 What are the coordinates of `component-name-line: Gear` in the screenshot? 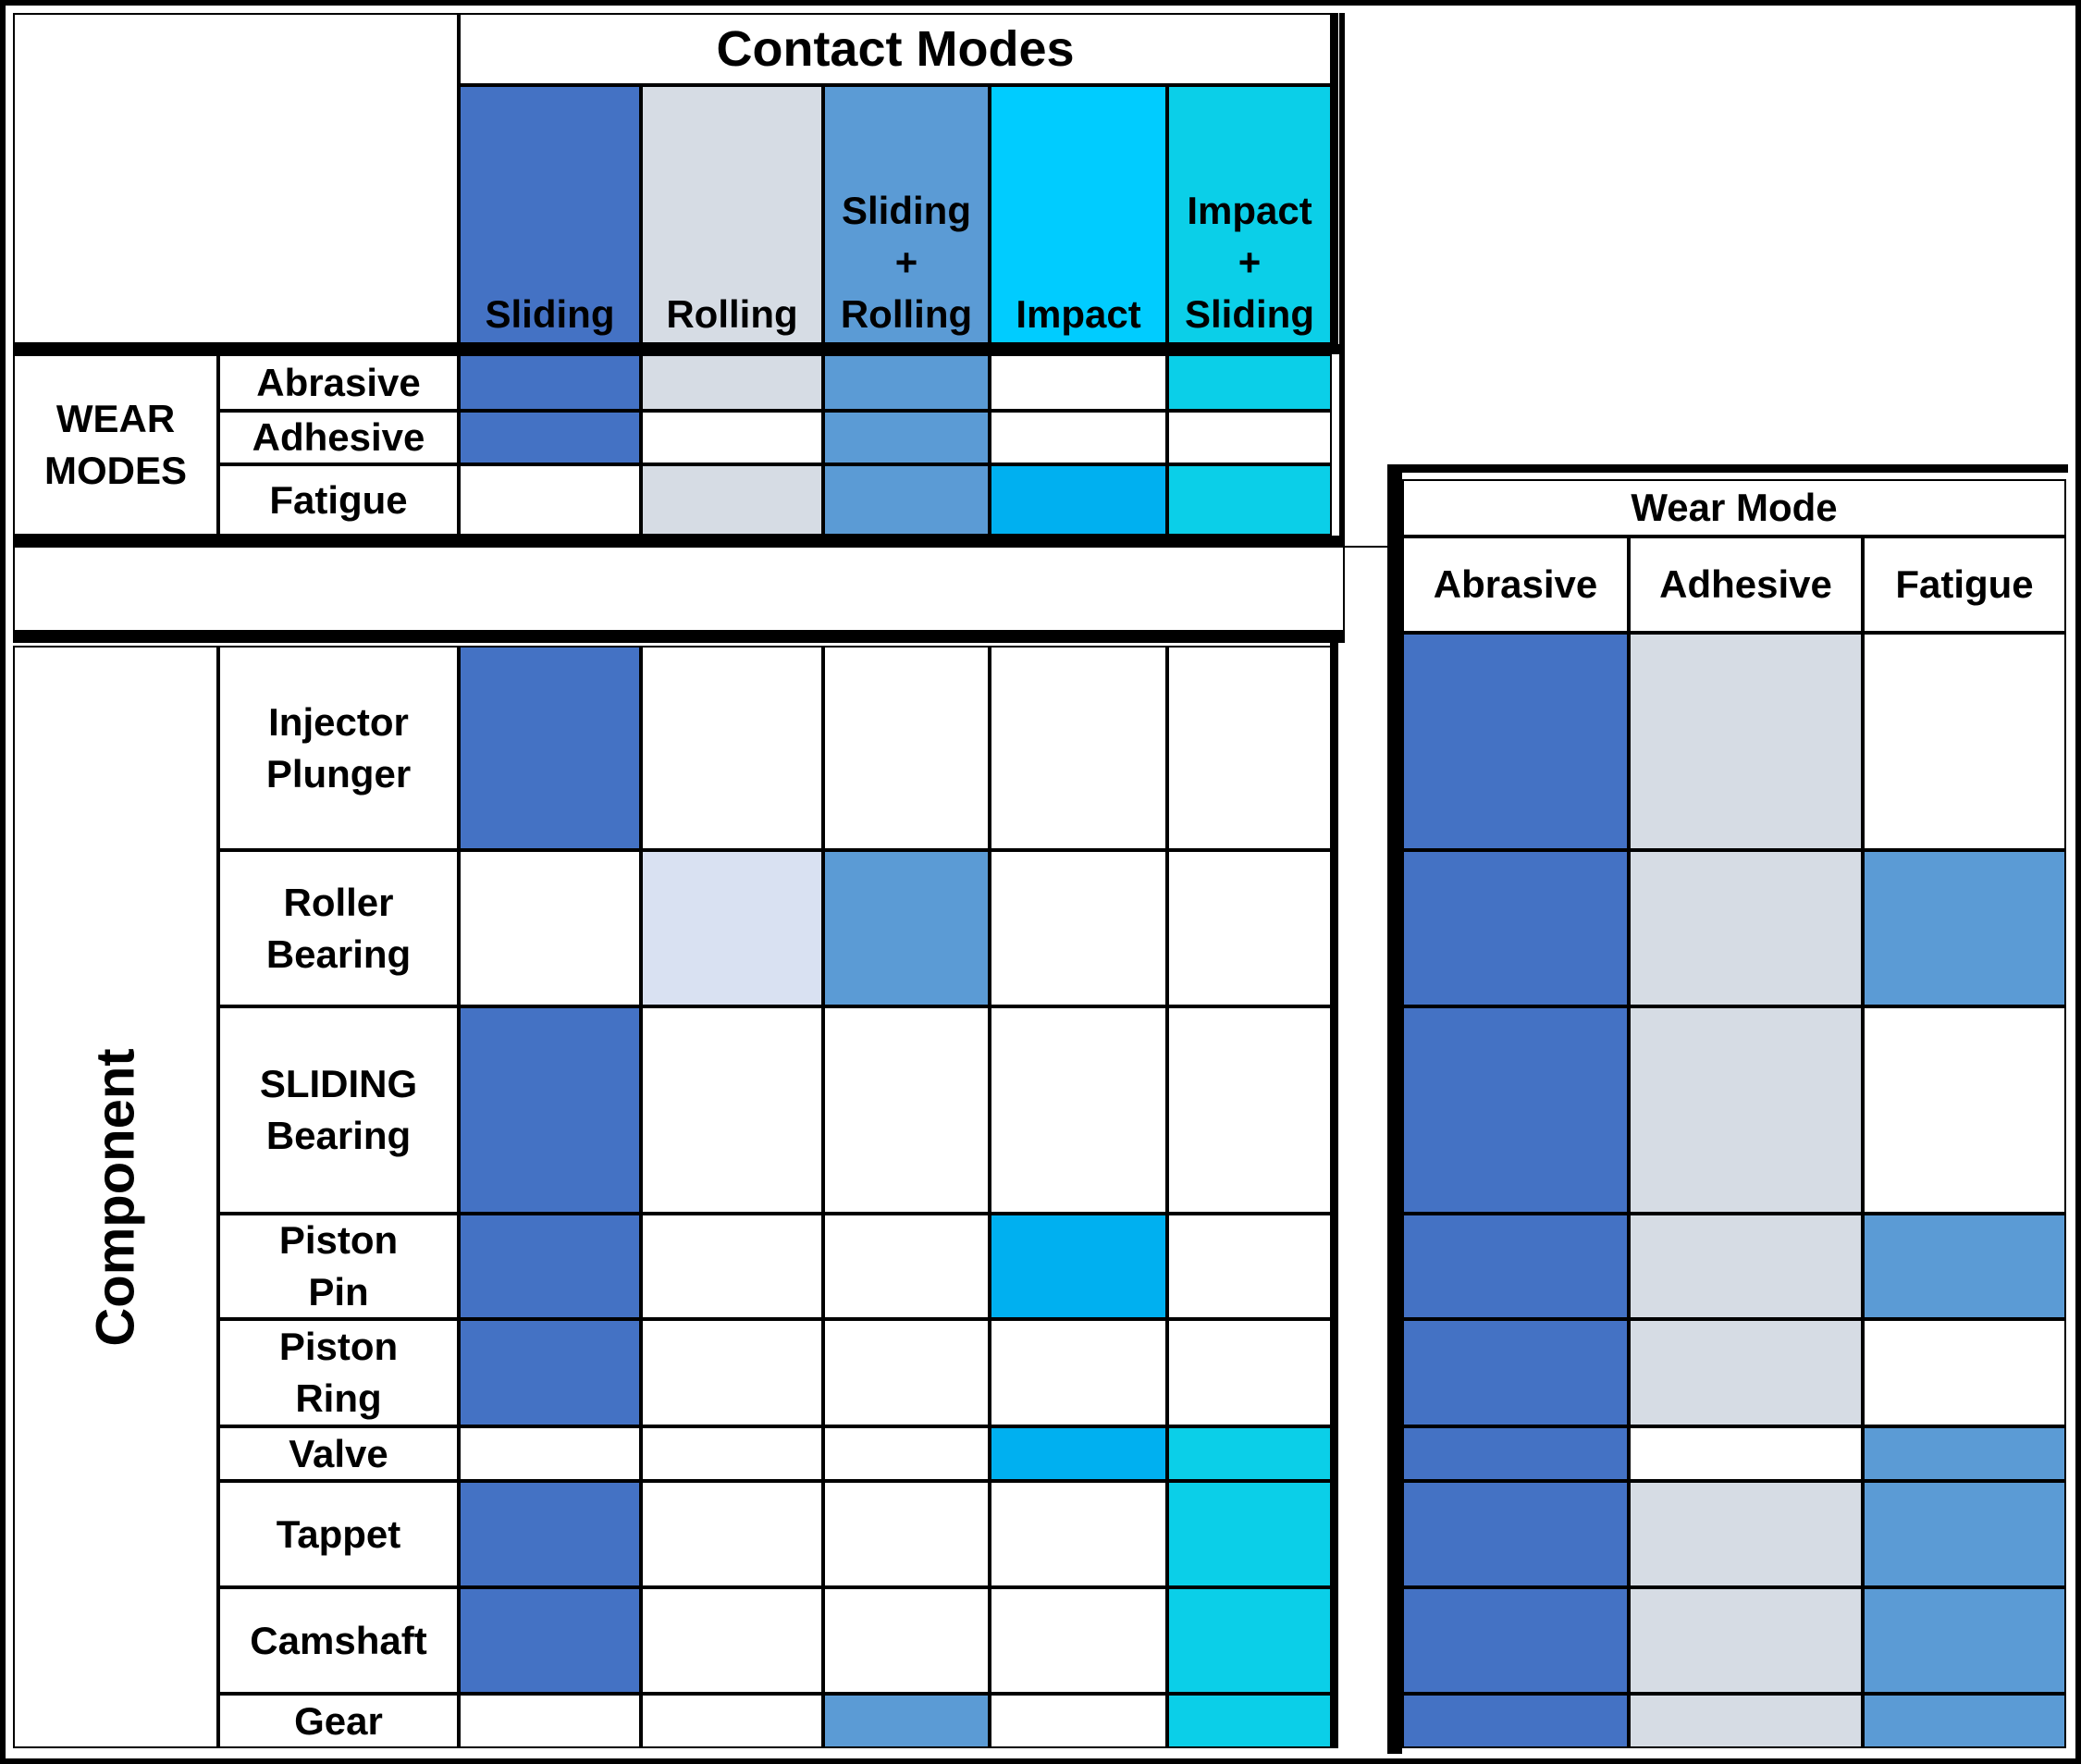 It's located at (338, 1720).